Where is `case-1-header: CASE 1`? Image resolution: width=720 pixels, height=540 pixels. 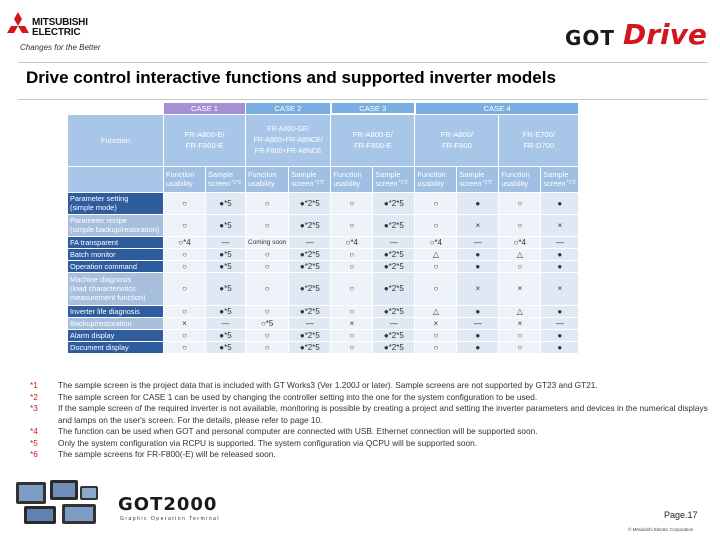
case-1-header: CASE 1 is located at coordinates (204, 108).